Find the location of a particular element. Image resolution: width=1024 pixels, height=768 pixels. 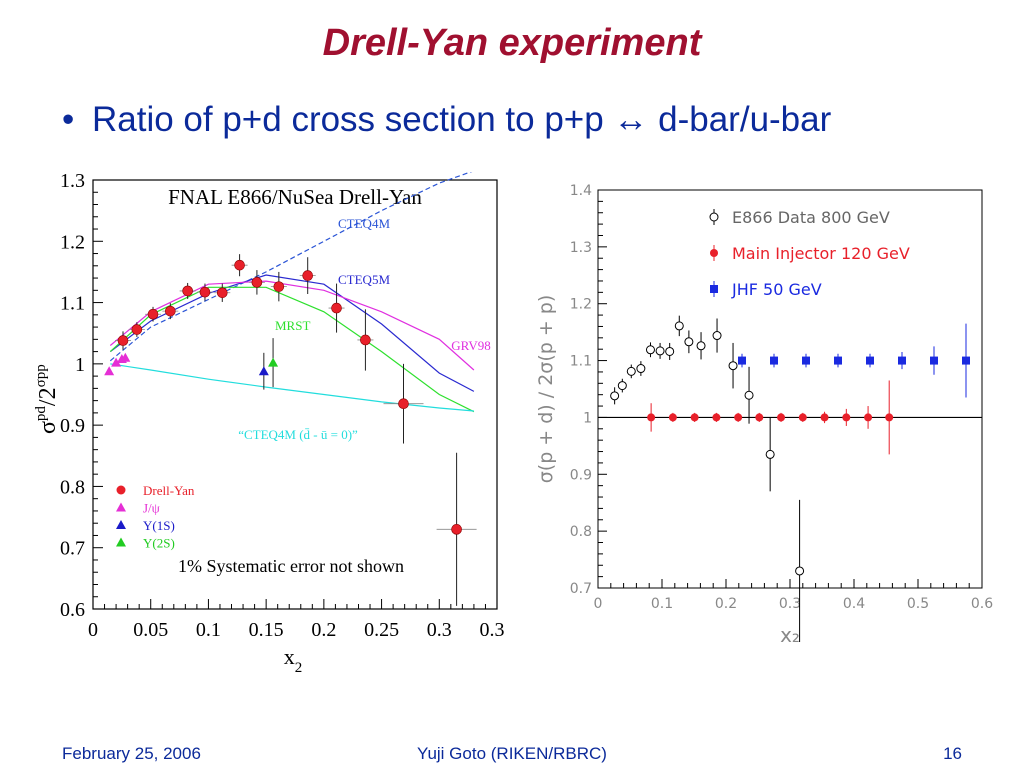

left-legend-label-upsilon-1s: Υ(1S) is located at coordinates (159, 525).